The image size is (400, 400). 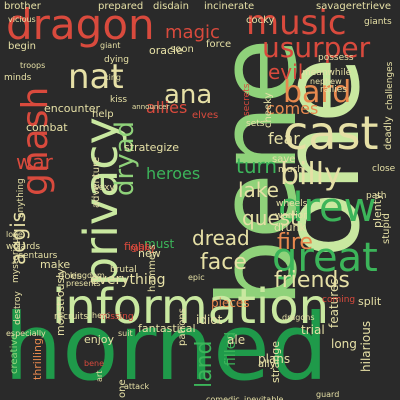 I want to click on word-help: help, so click(x=103, y=114).